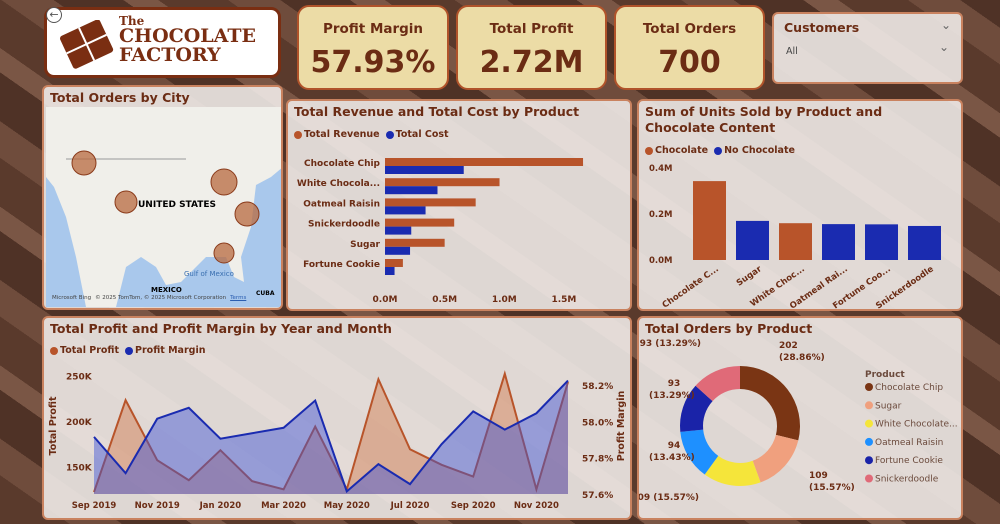 Image resolution: width=1000 pixels, height=524 pixels. I want to click on kpi-value: 700, so click(689, 62).